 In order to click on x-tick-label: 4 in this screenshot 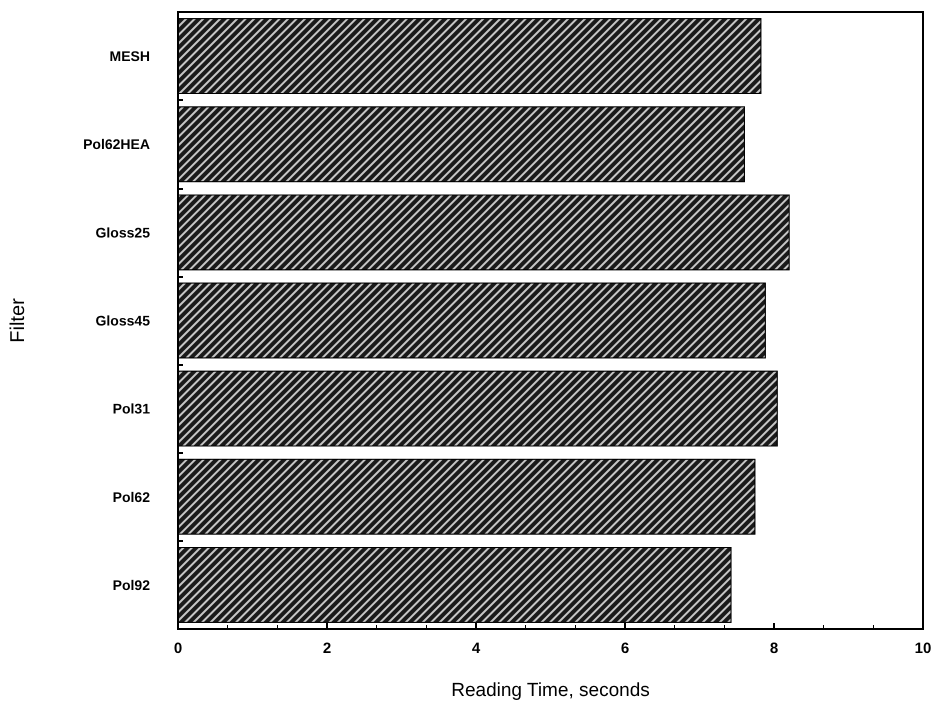, I will do `click(476, 648)`.